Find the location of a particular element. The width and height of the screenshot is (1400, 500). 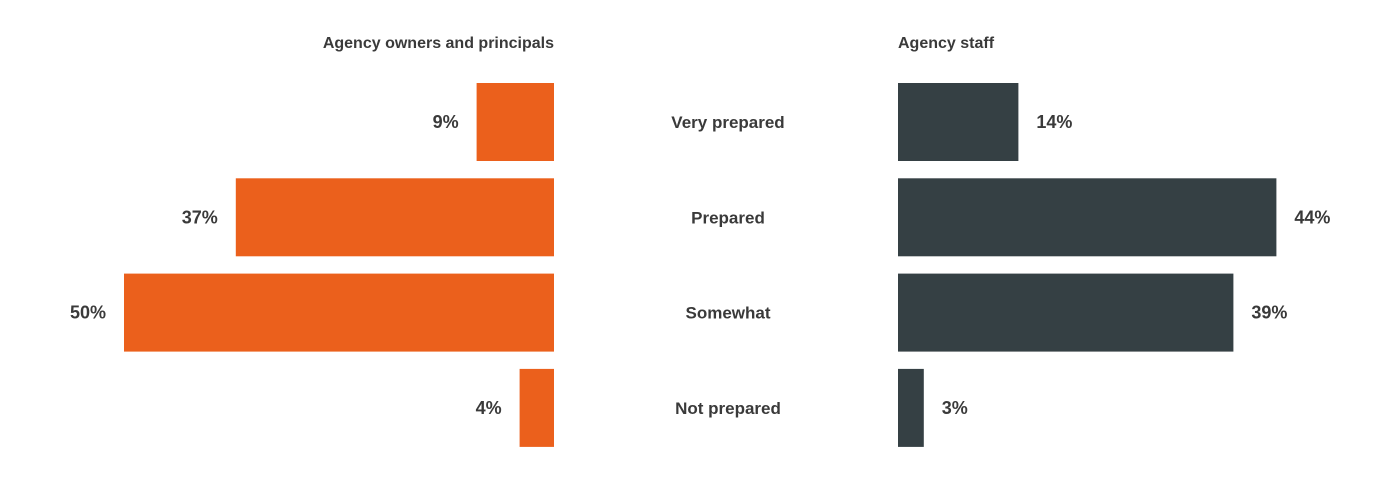

staff-value-label-somewhat: 39% is located at coordinates (1269, 313).